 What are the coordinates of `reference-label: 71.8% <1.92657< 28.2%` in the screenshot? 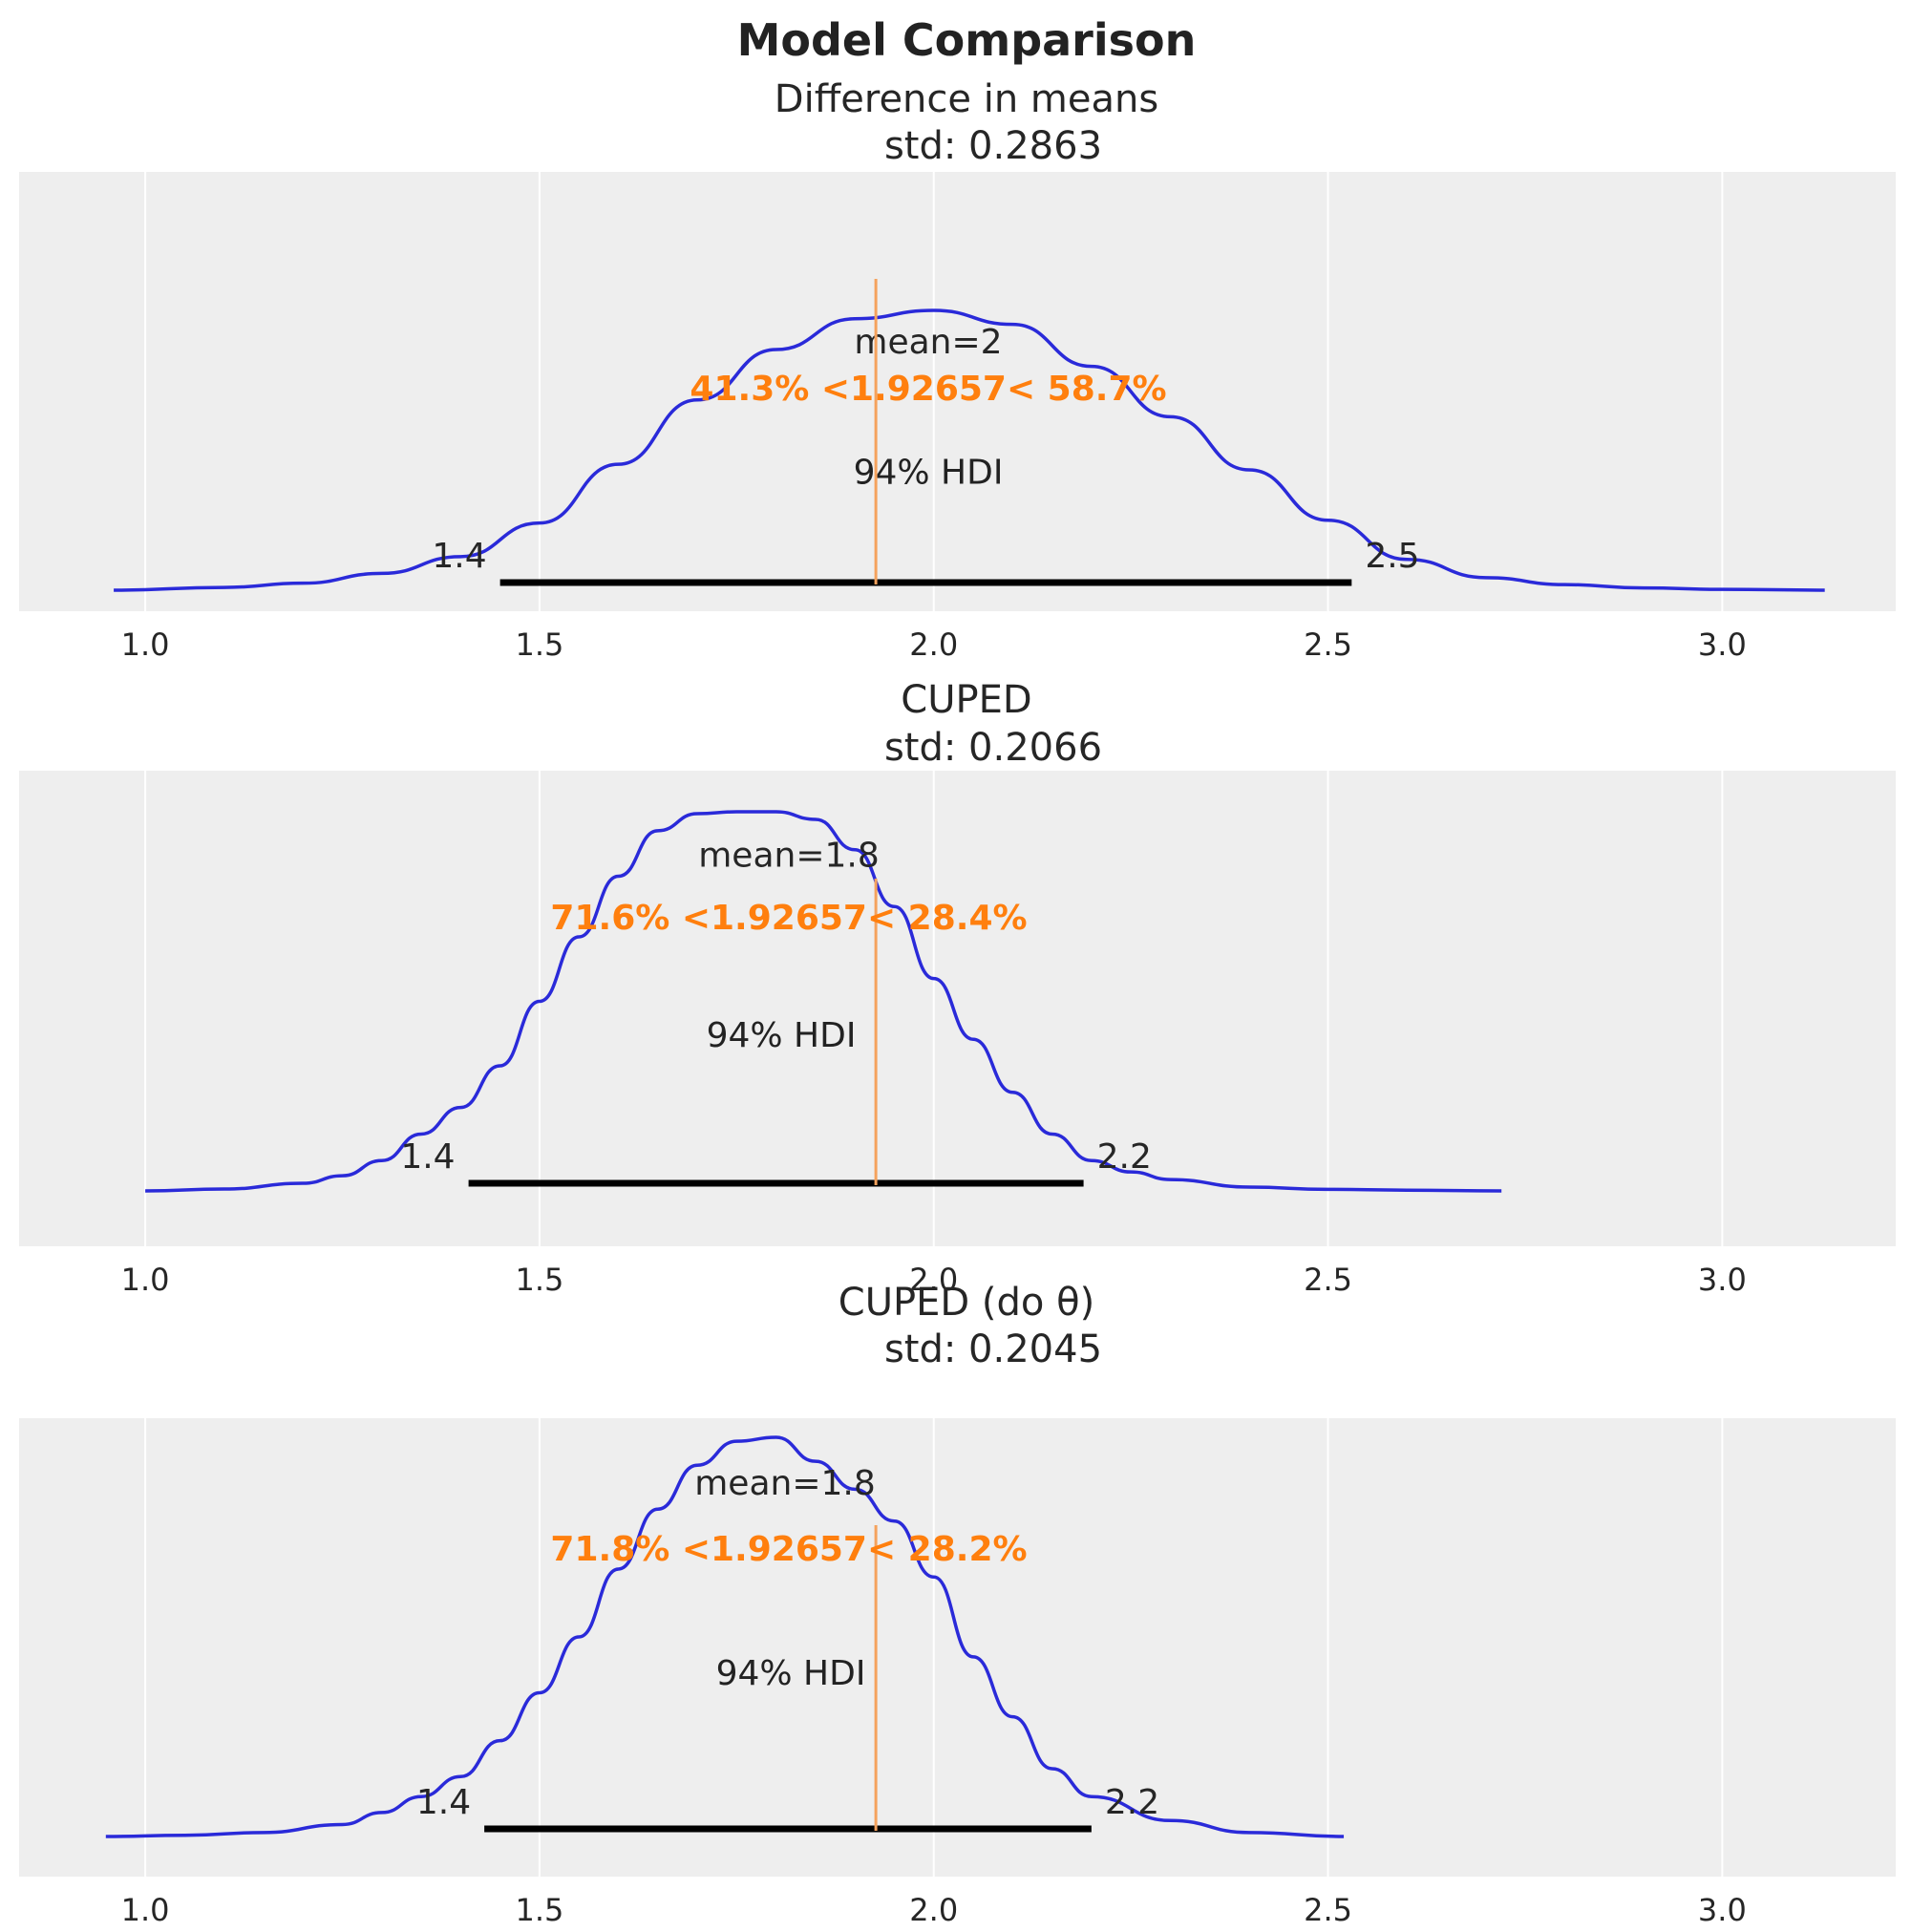 It's located at (788, 1549).